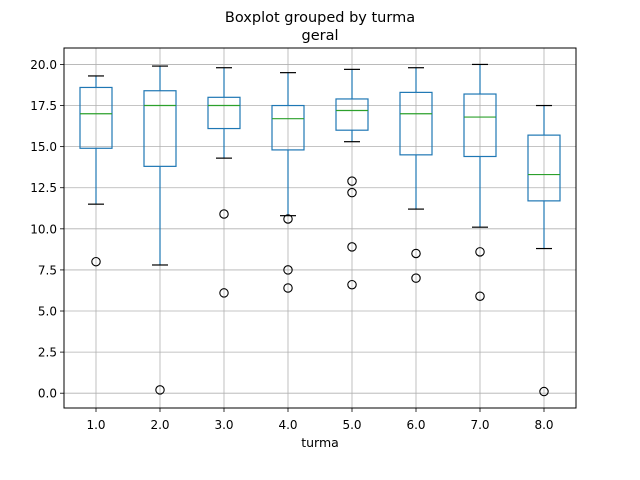 The width and height of the screenshot is (640, 480). I want to click on y-tick-label: 2.5, so click(47, 353).